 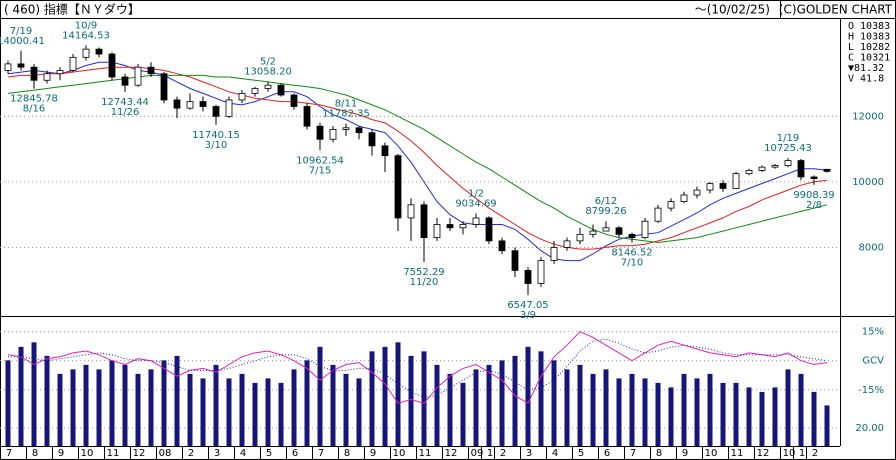 What do you see at coordinates (869, 37) in the screenshot?
I see `info-line: H 10383` at bounding box center [869, 37].